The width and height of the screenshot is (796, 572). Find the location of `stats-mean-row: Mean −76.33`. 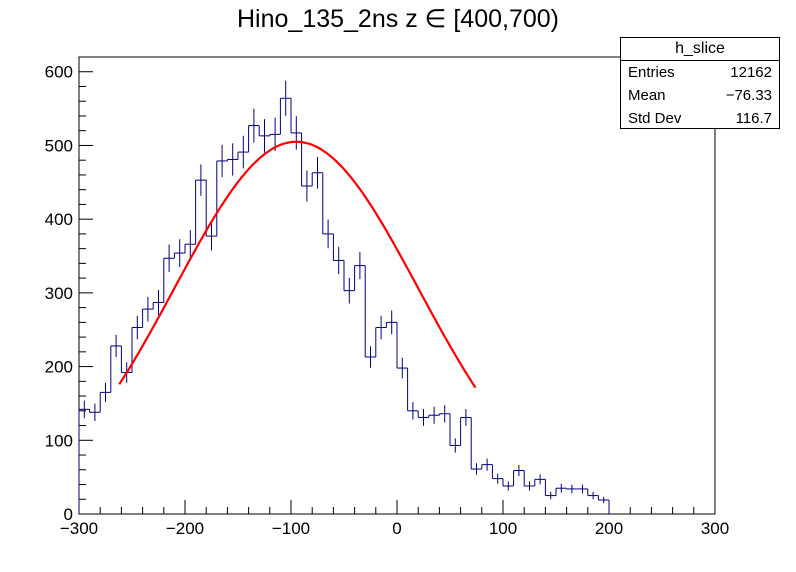

stats-mean-row: Mean −76.33 is located at coordinates (700, 95).